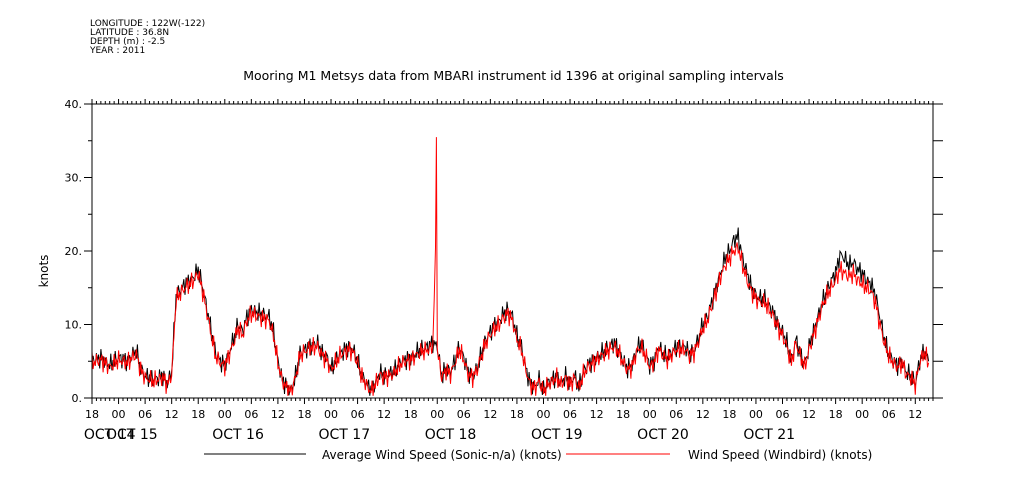 This screenshot has height=504, width=1009. What do you see at coordinates (110, 435) in the screenshot?
I see `x-date-label: OCT 14` at bounding box center [110, 435].